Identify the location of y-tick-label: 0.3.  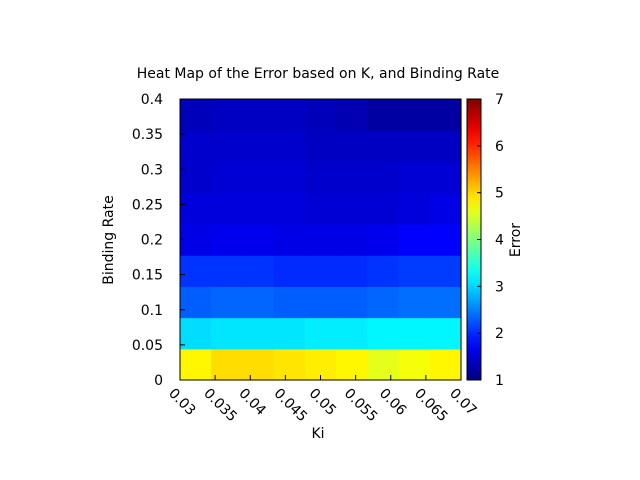
(152, 170).